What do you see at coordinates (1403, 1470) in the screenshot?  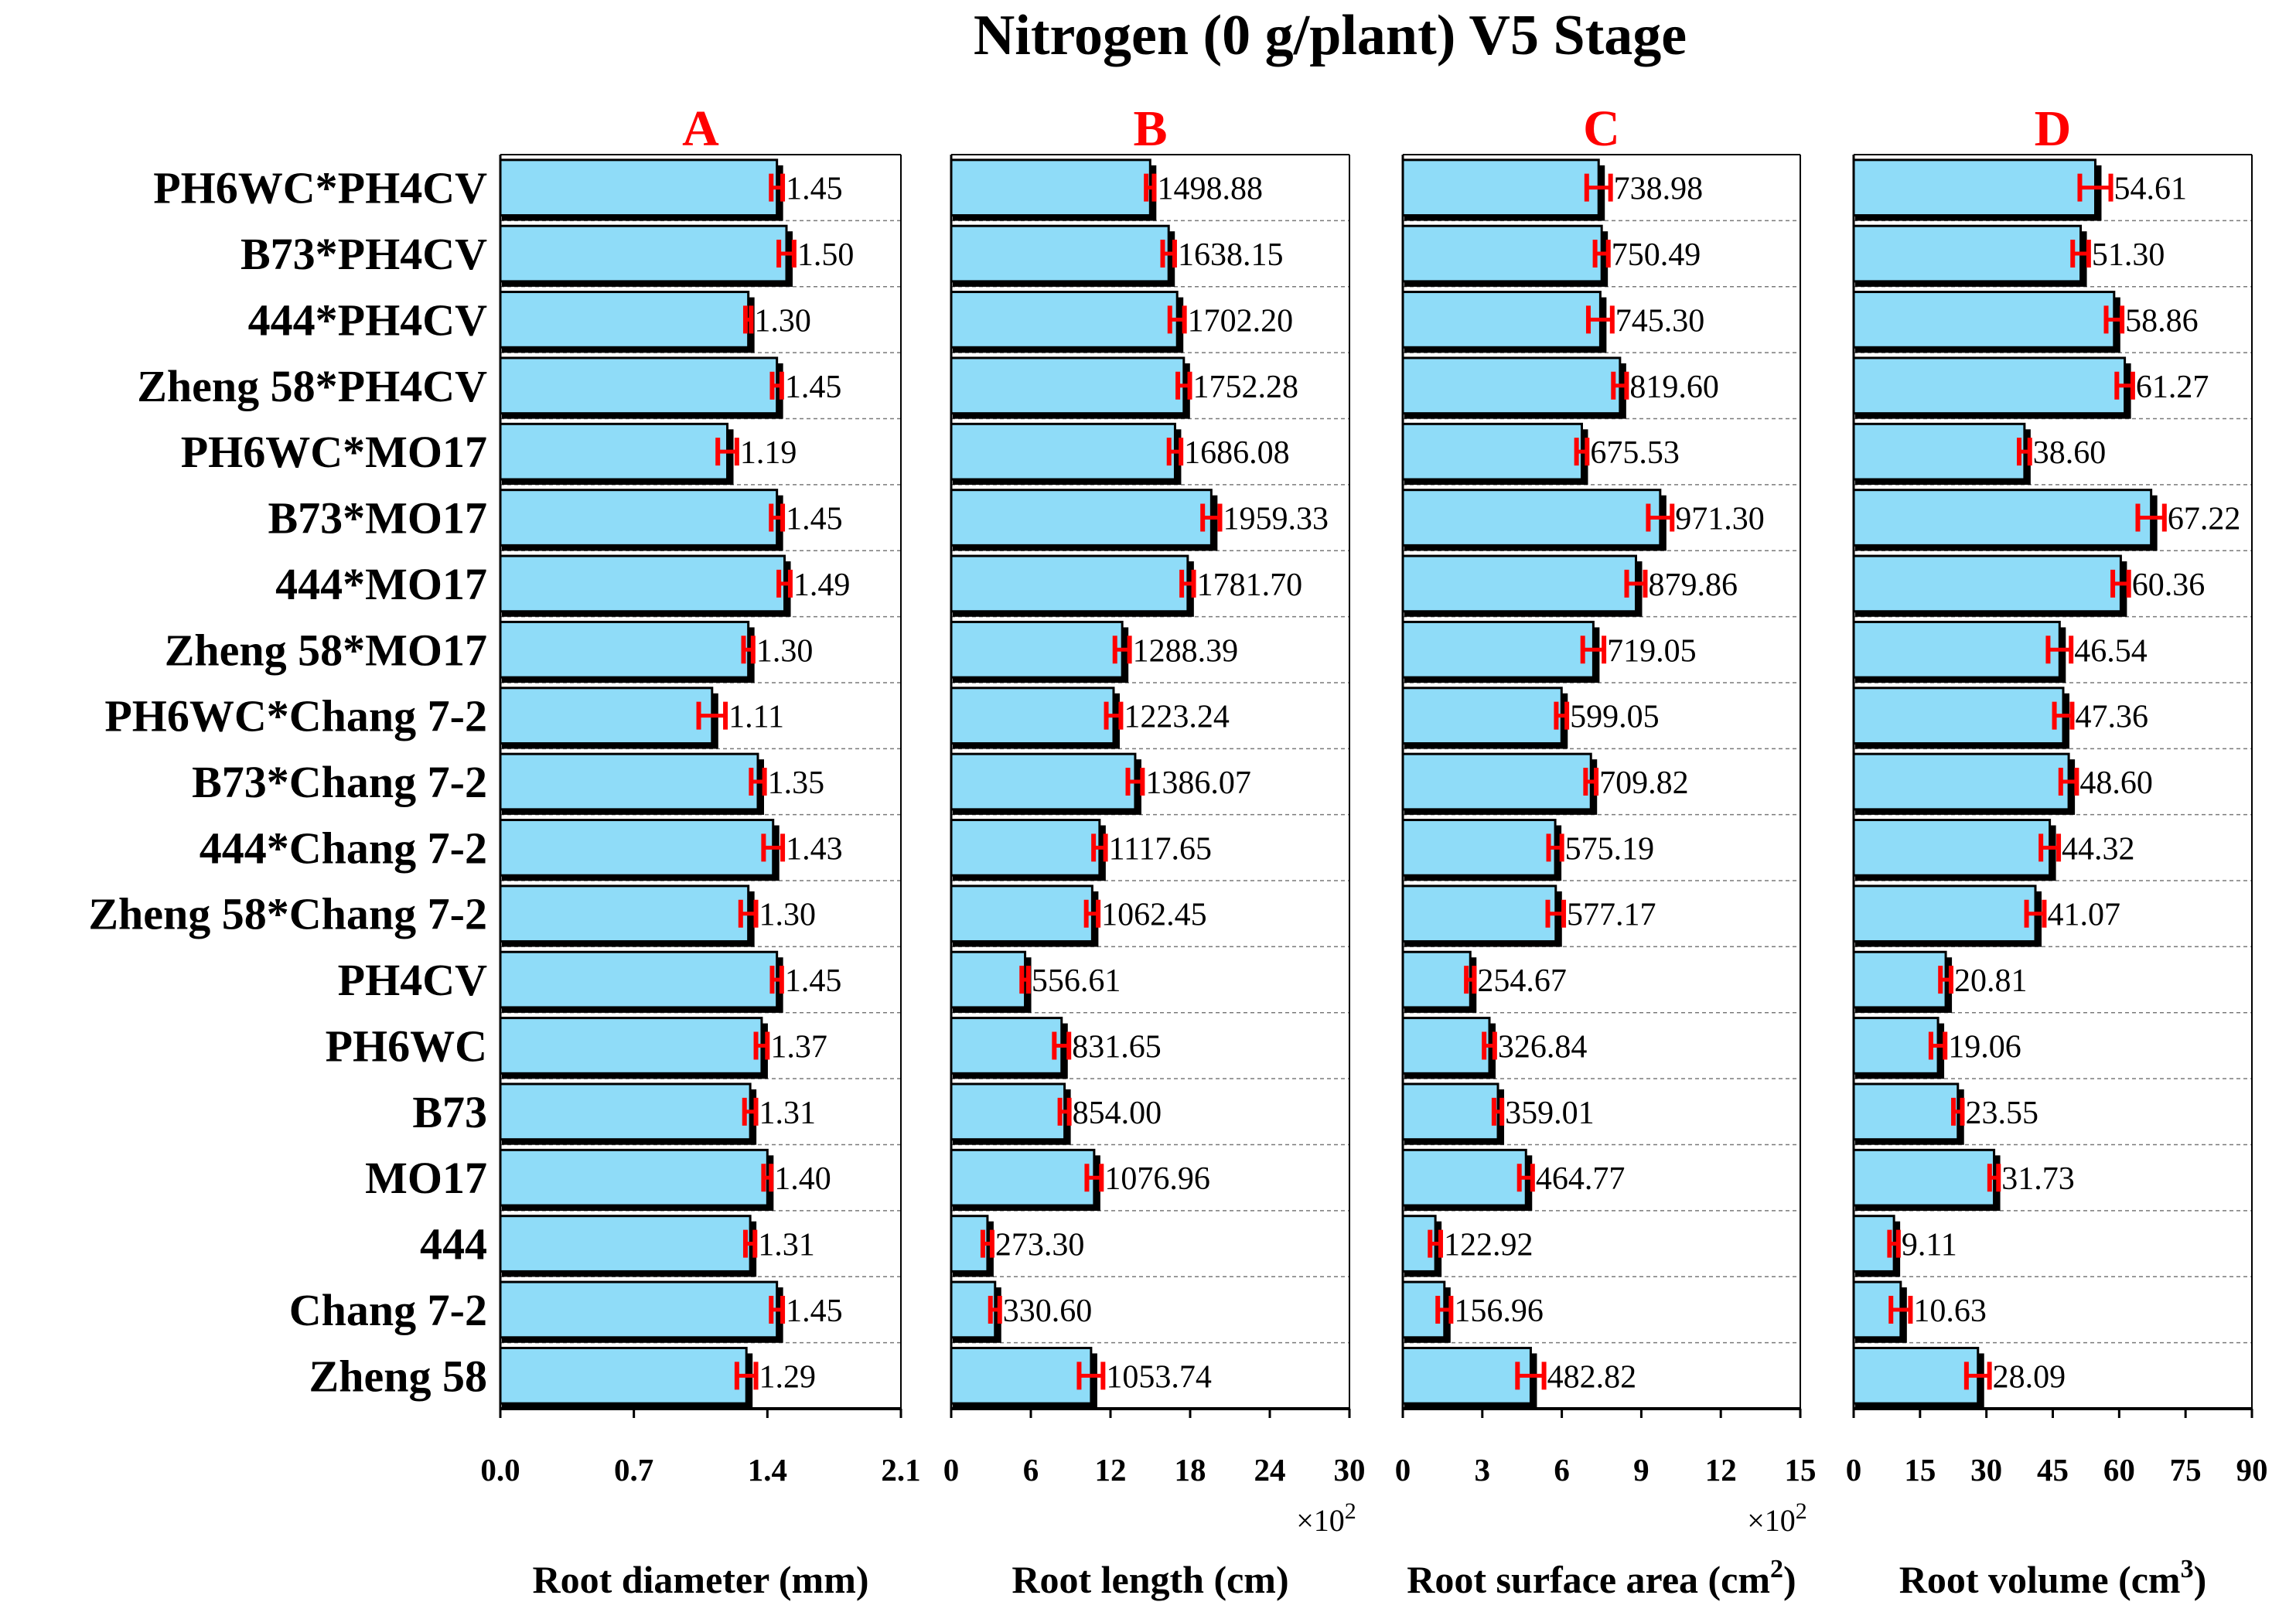 I see `tick-label-c-0: 0` at bounding box center [1403, 1470].